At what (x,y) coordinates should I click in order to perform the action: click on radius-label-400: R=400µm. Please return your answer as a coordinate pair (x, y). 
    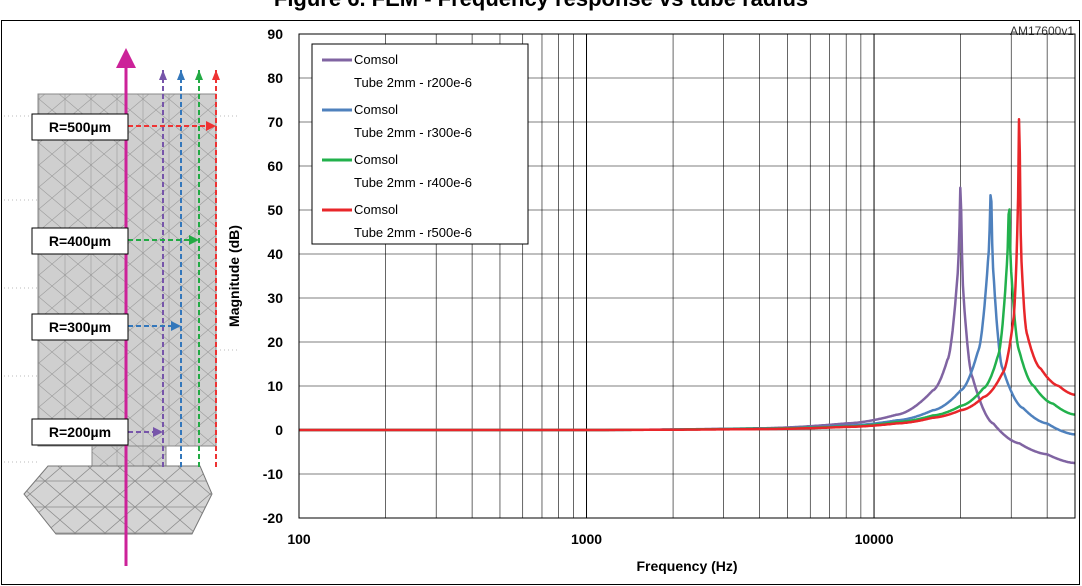
    Looking at the image, I should click on (80, 241).